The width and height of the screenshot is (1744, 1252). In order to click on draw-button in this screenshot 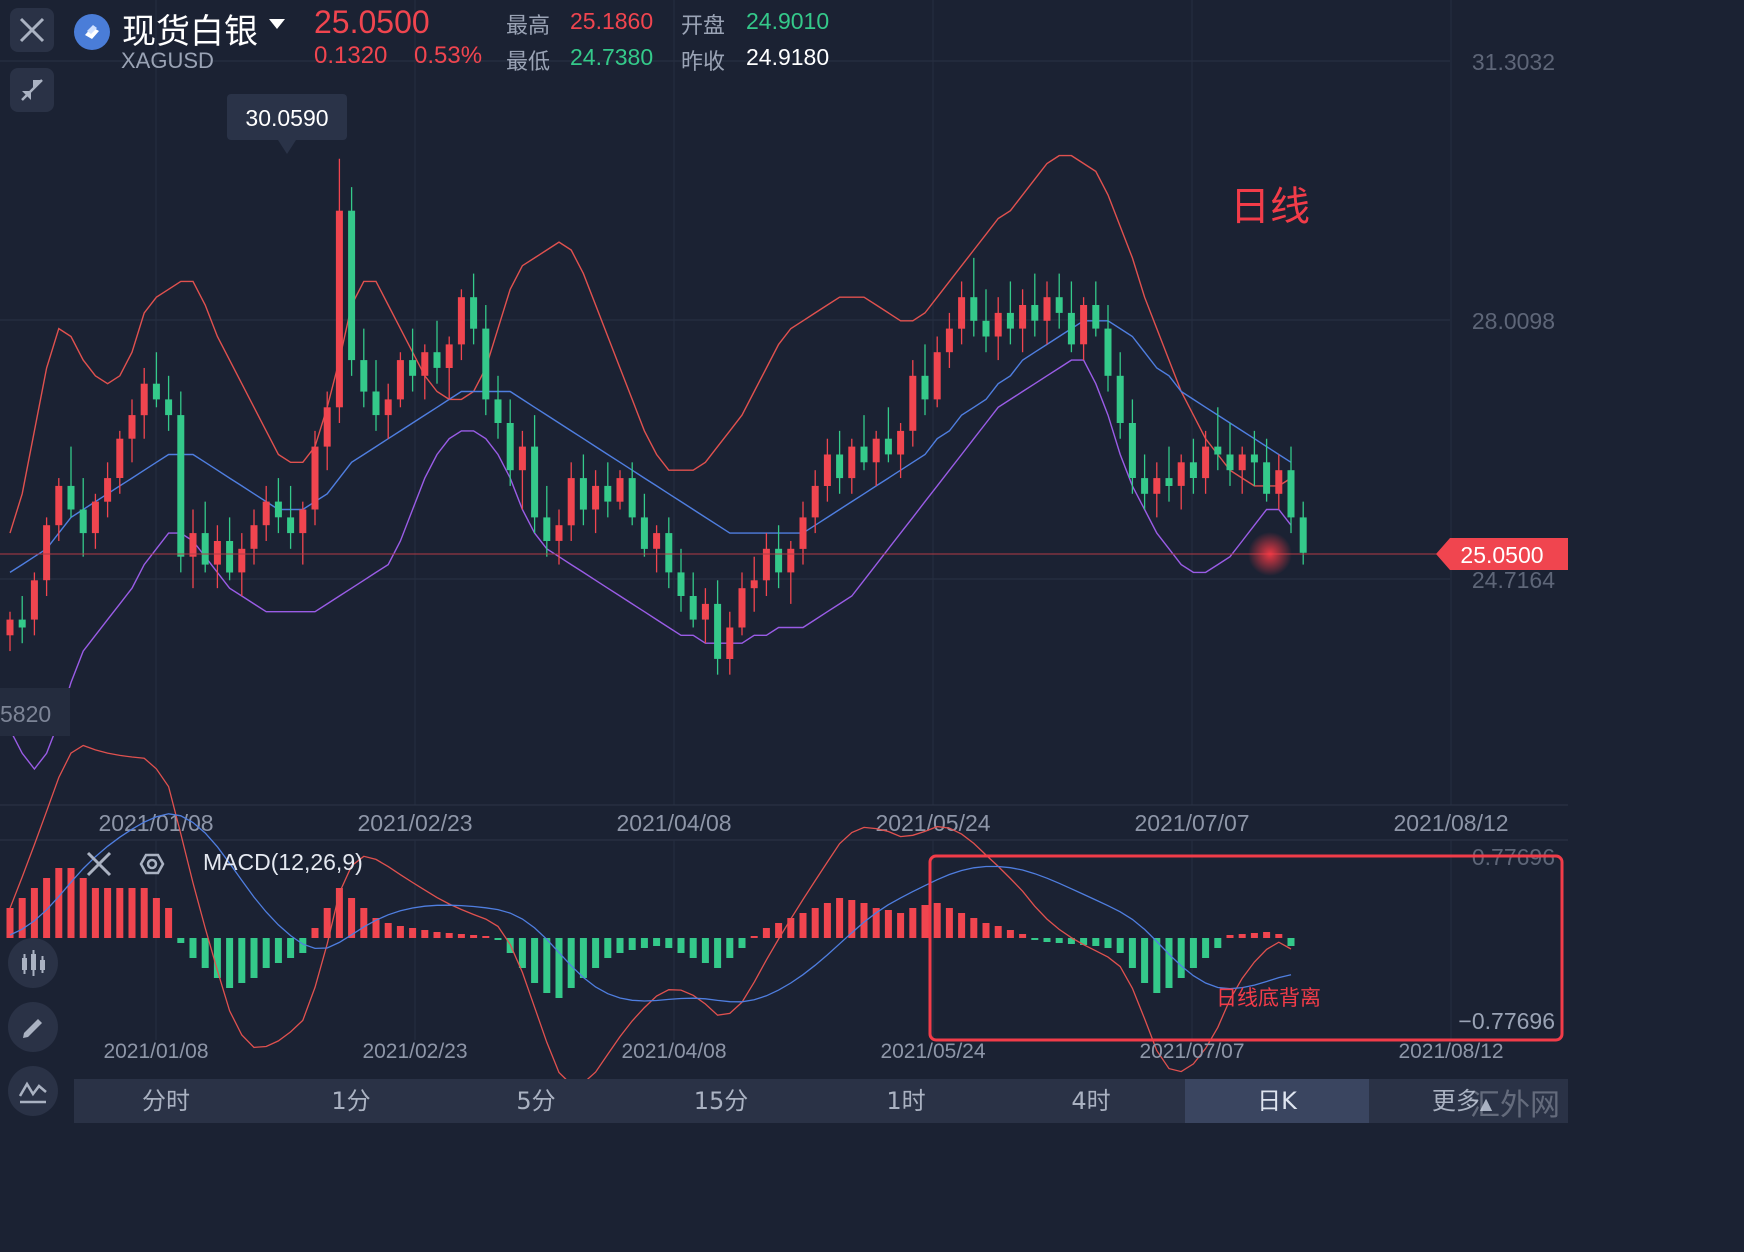, I will do `click(33, 1027)`.